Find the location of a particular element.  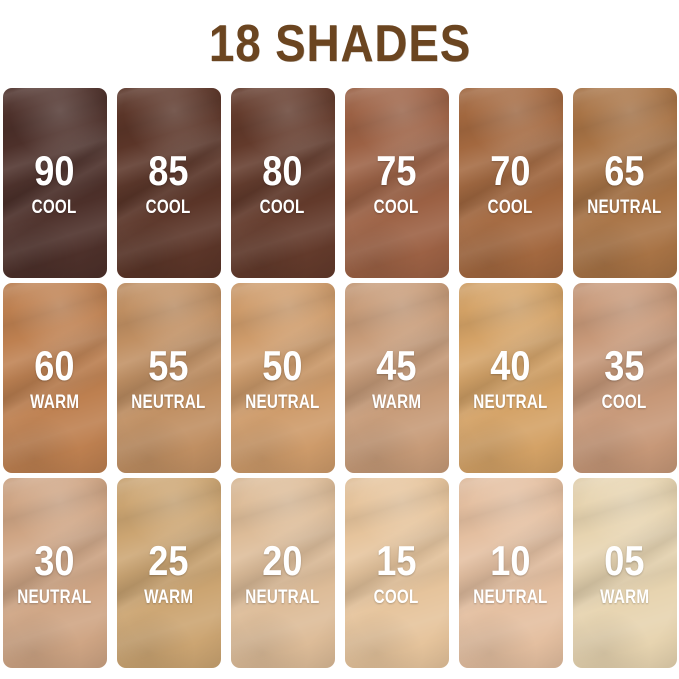

shade-swatch: 65 NEUTRAL is located at coordinates (624, 183).